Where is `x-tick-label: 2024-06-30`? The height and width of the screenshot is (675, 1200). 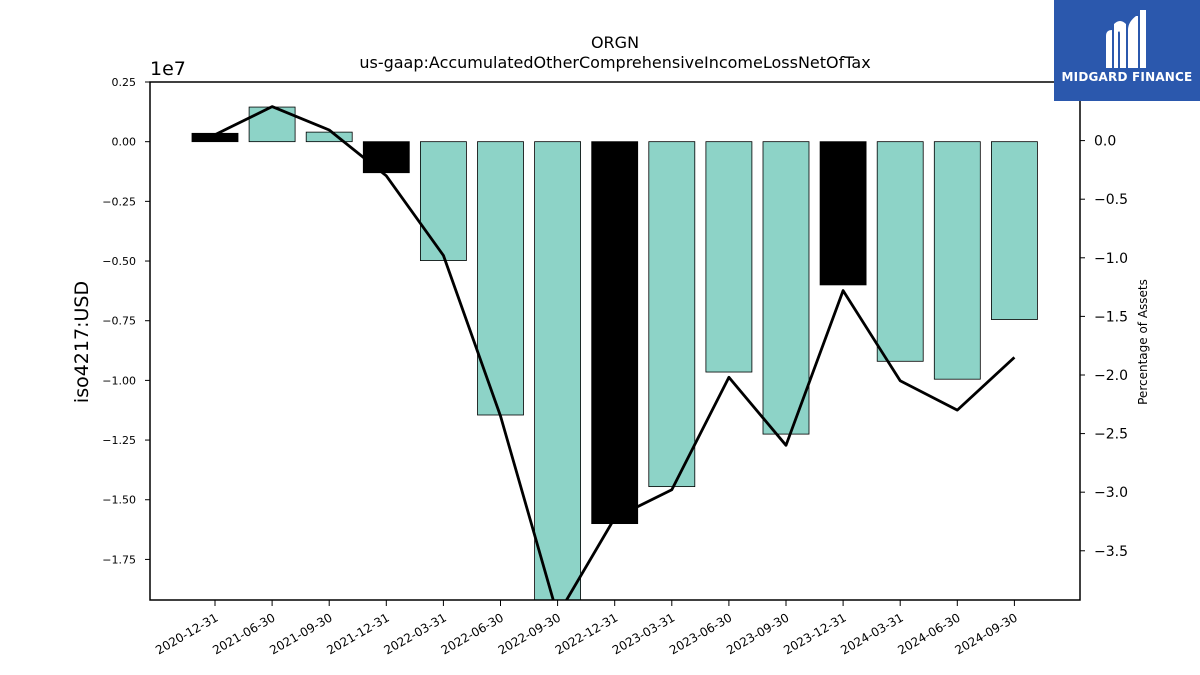 x-tick-label: 2024-06-30 is located at coordinates (928, 633).